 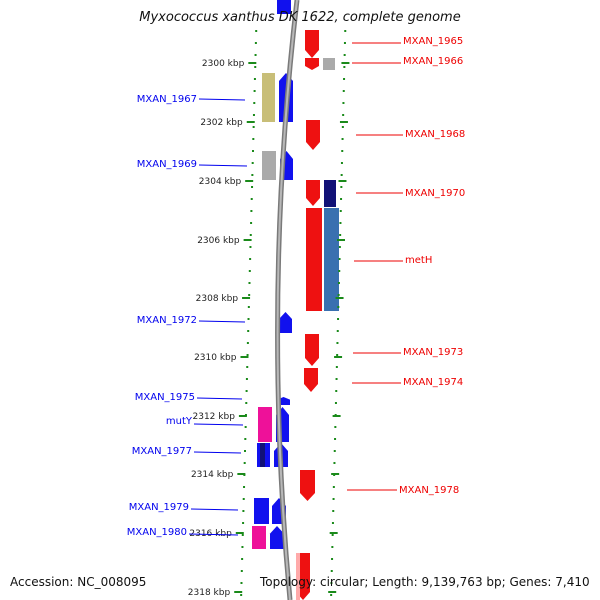 I want to click on gene-label-reverse: MXAN_1974, so click(x=433, y=382).